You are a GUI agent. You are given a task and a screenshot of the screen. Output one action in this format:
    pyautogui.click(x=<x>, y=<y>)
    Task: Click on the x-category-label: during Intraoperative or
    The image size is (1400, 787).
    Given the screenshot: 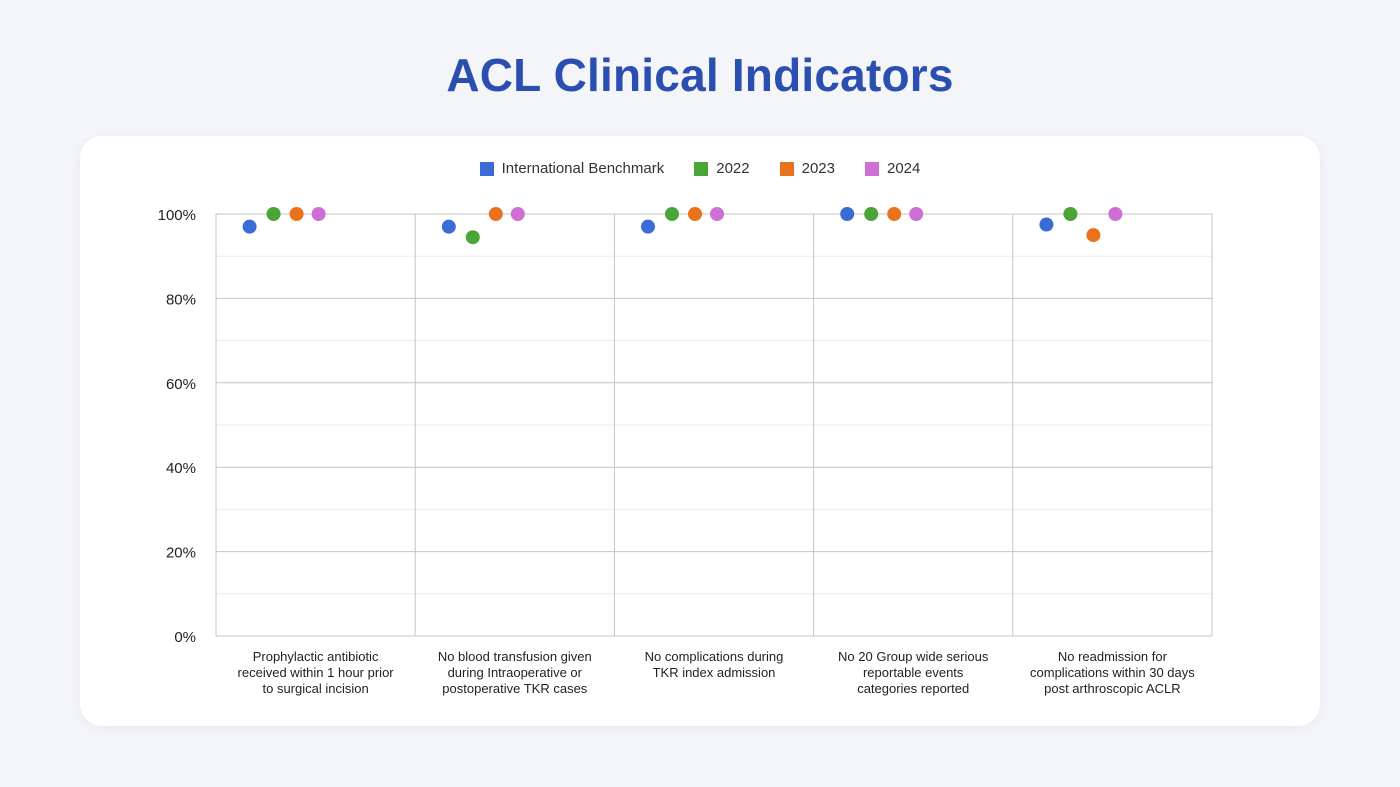 What is the action you would take?
    pyautogui.click(x=515, y=672)
    